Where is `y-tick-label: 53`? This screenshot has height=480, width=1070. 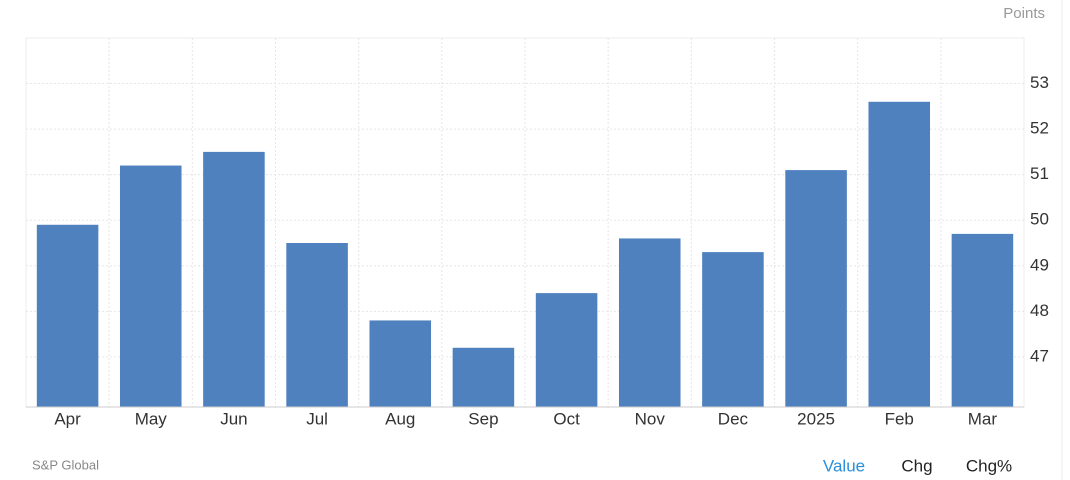 y-tick-label: 53 is located at coordinates (1039, 82).